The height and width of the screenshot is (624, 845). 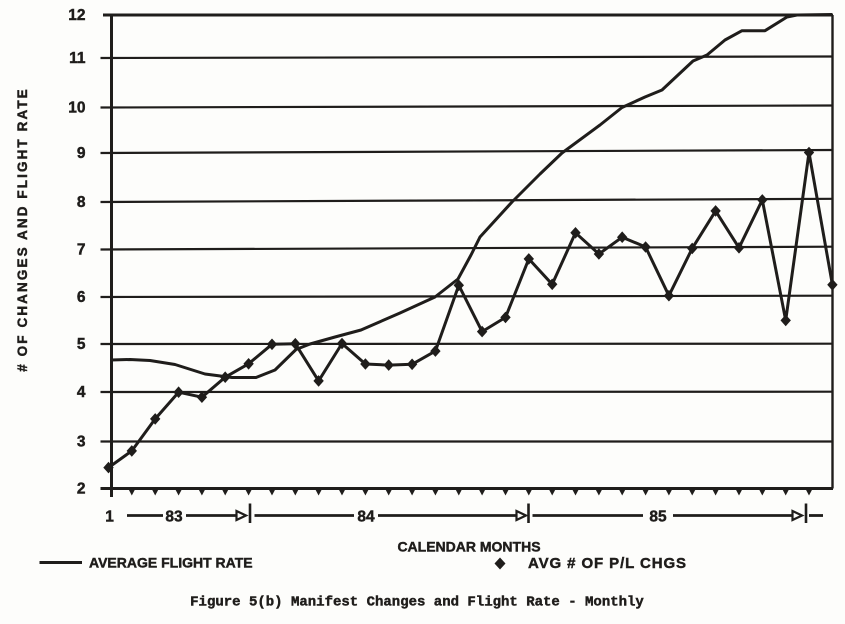 What do you see at coordinates (81, 344) in the screenshot?
I see `svg-text: 5` at bounding box center [81, 344].